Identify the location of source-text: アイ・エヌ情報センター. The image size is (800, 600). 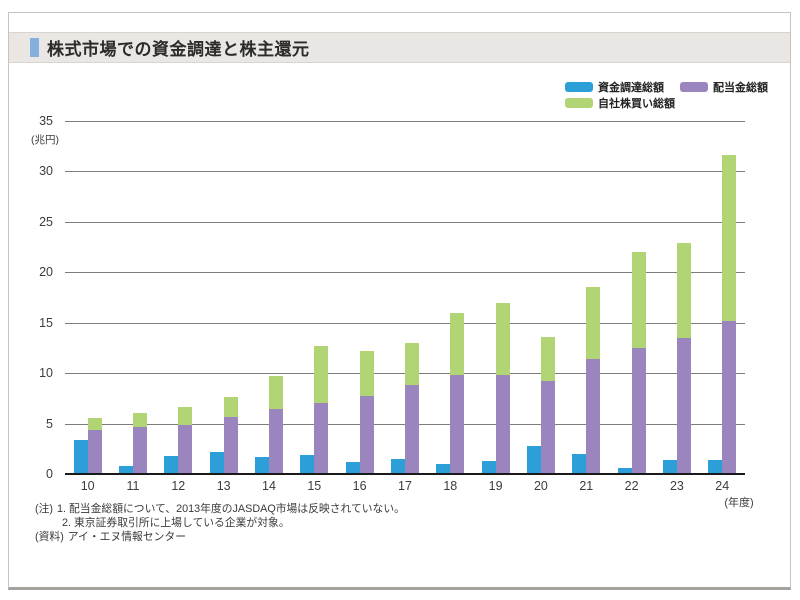
(127, 537).